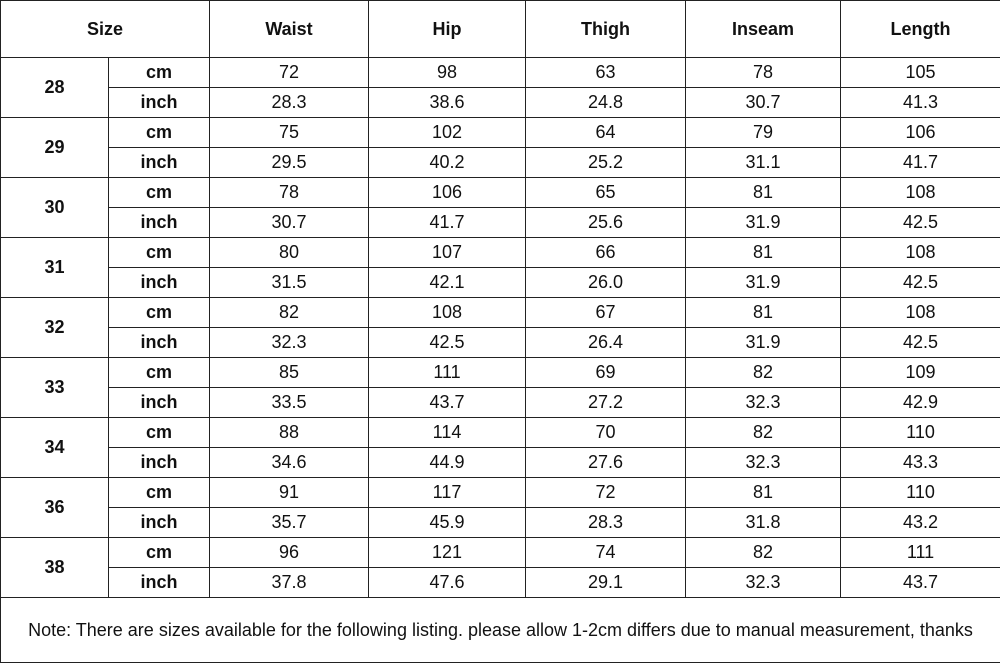 This screenshot has height=663, width=1000. What do you see at coordinates (920, 102) in the screenshot?
I see `value-cell: 41.3` at bounding box center [920, 102].